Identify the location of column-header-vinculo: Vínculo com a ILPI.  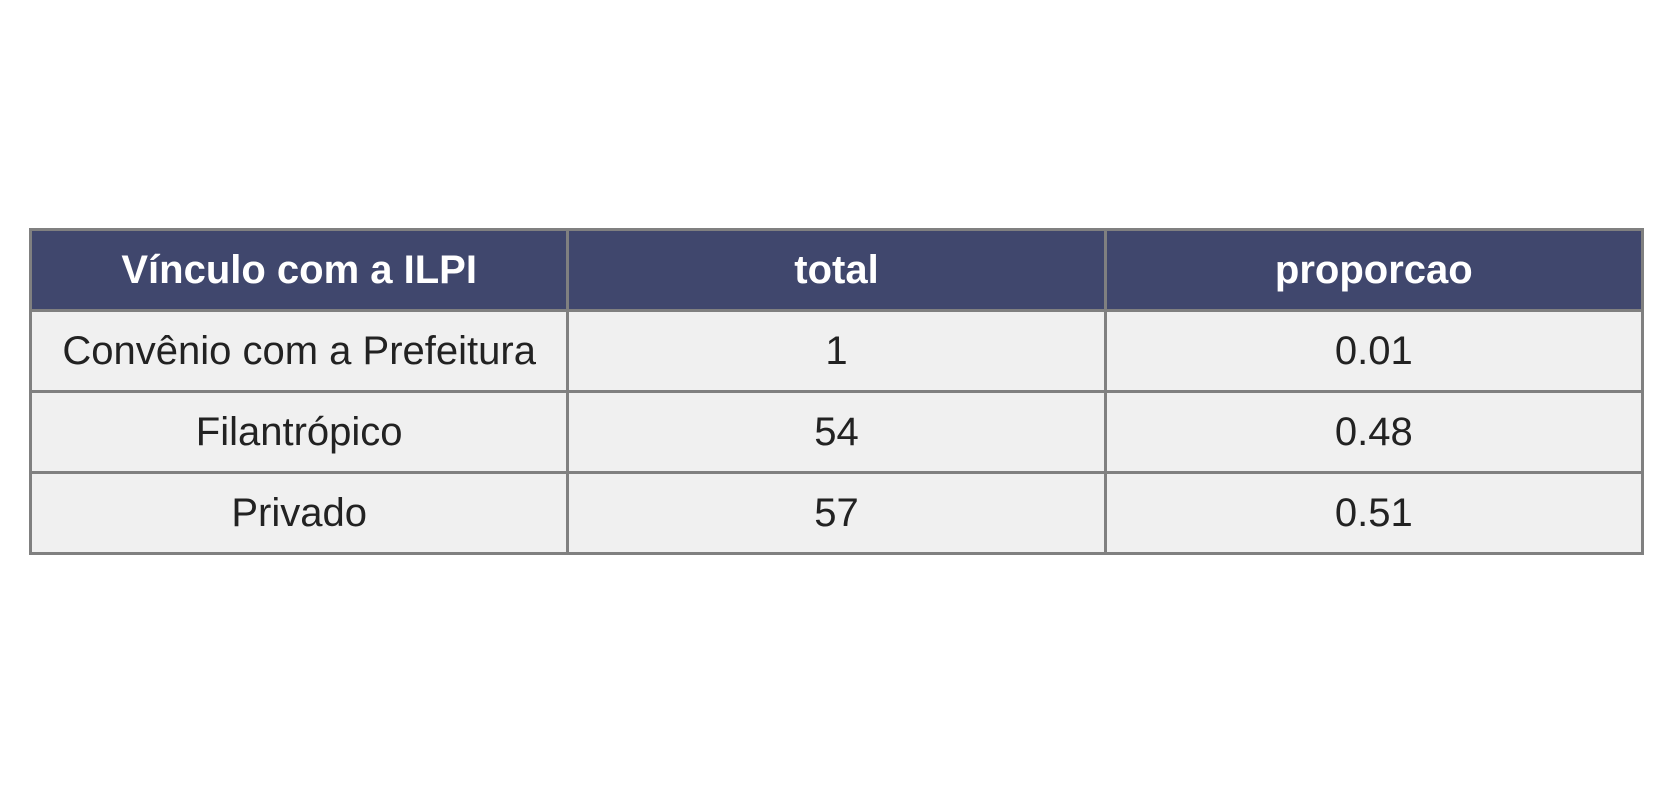
(299, 270).